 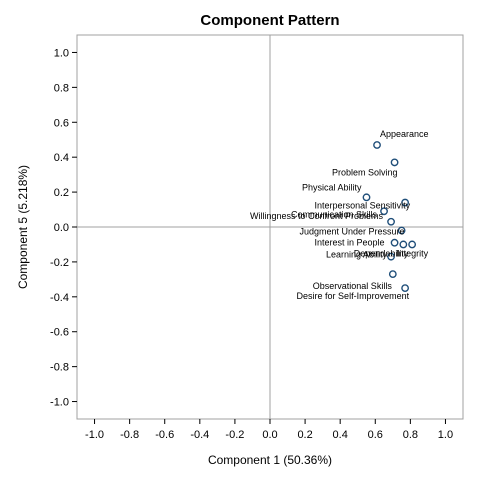 What do you see at coordinates (61, 53) in the screenshot?
I see `y-tick-label: 1.0` at bounding box center [61, 53].